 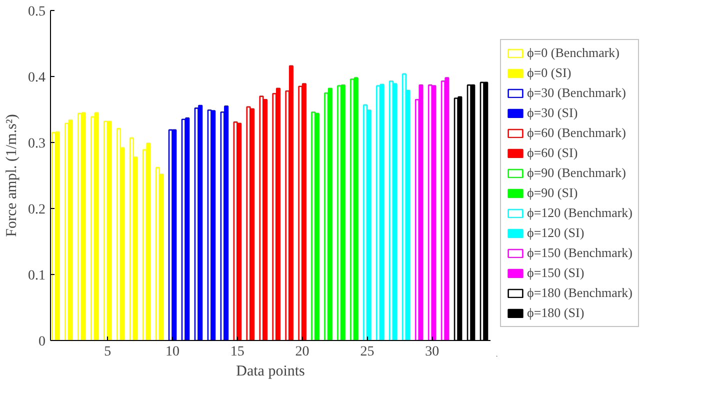 I want to click on legend-label: ϕ=90 (SI), so click(x=552, y=193).